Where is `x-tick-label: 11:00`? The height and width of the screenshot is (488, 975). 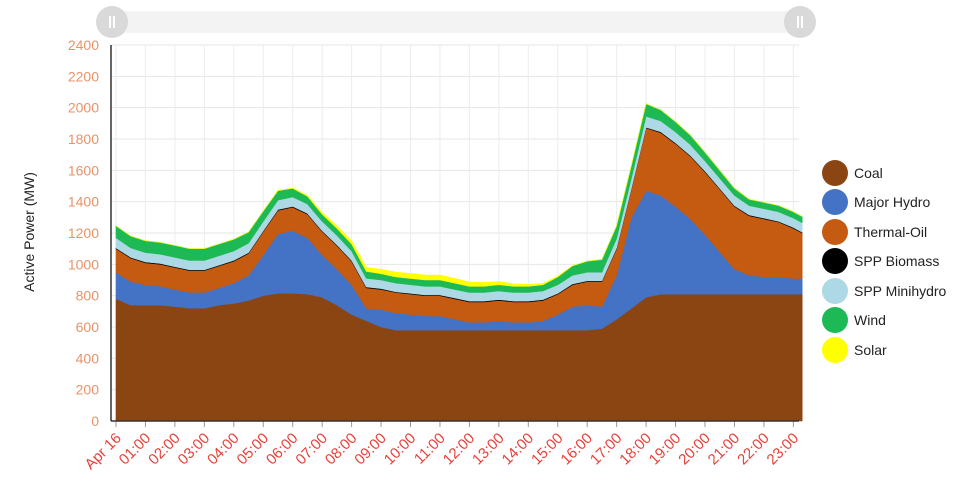
x-tick-label: 11:00 is located at coordinates (430, 449).